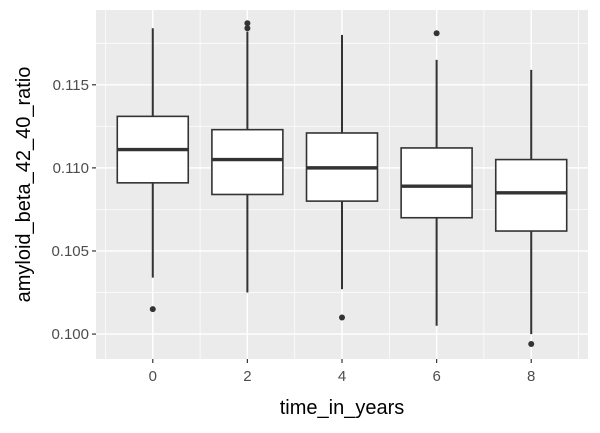 The height and width of the screenshot is (433, 600). I want to click on x-axis: 0 2 4 6 8, so click(342, 372).